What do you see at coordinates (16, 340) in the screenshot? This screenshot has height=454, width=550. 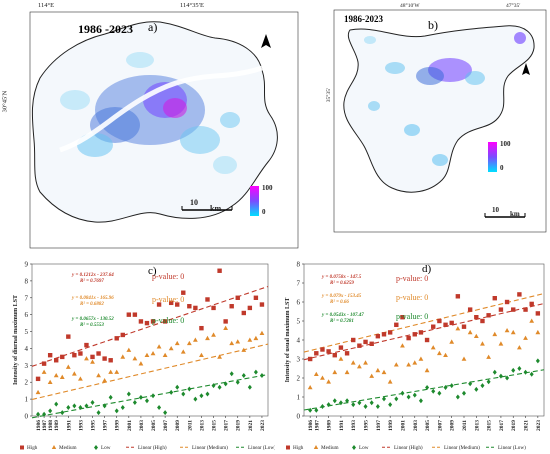 I see `y-axis-label: Intensity of diurnal maximum LST` at bounding box center [16, 340].